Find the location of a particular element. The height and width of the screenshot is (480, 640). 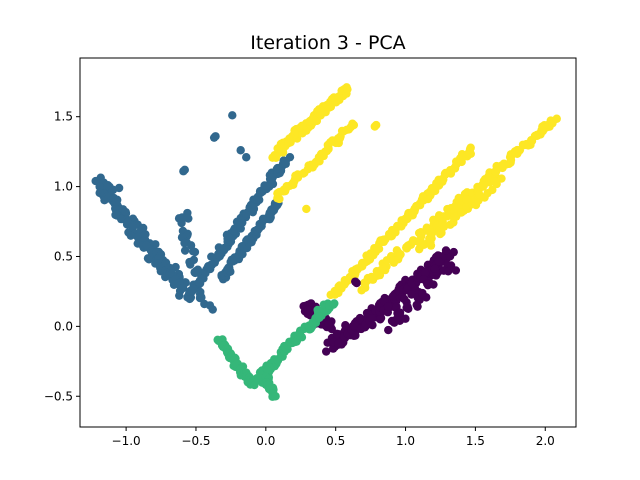

y-tick-label: 0.5 is located at coordinates (63, 256).